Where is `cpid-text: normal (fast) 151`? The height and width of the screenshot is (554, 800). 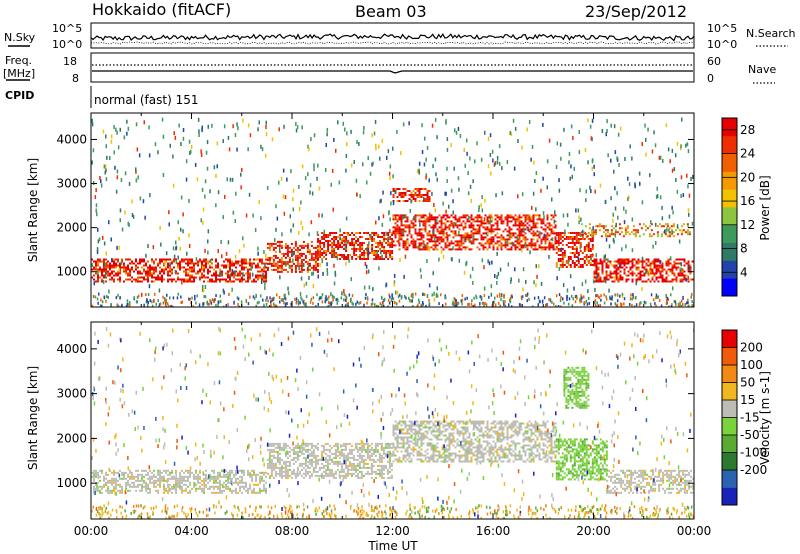
cpid-text: normal (fast) 151 is located at coordinates (146, 100).